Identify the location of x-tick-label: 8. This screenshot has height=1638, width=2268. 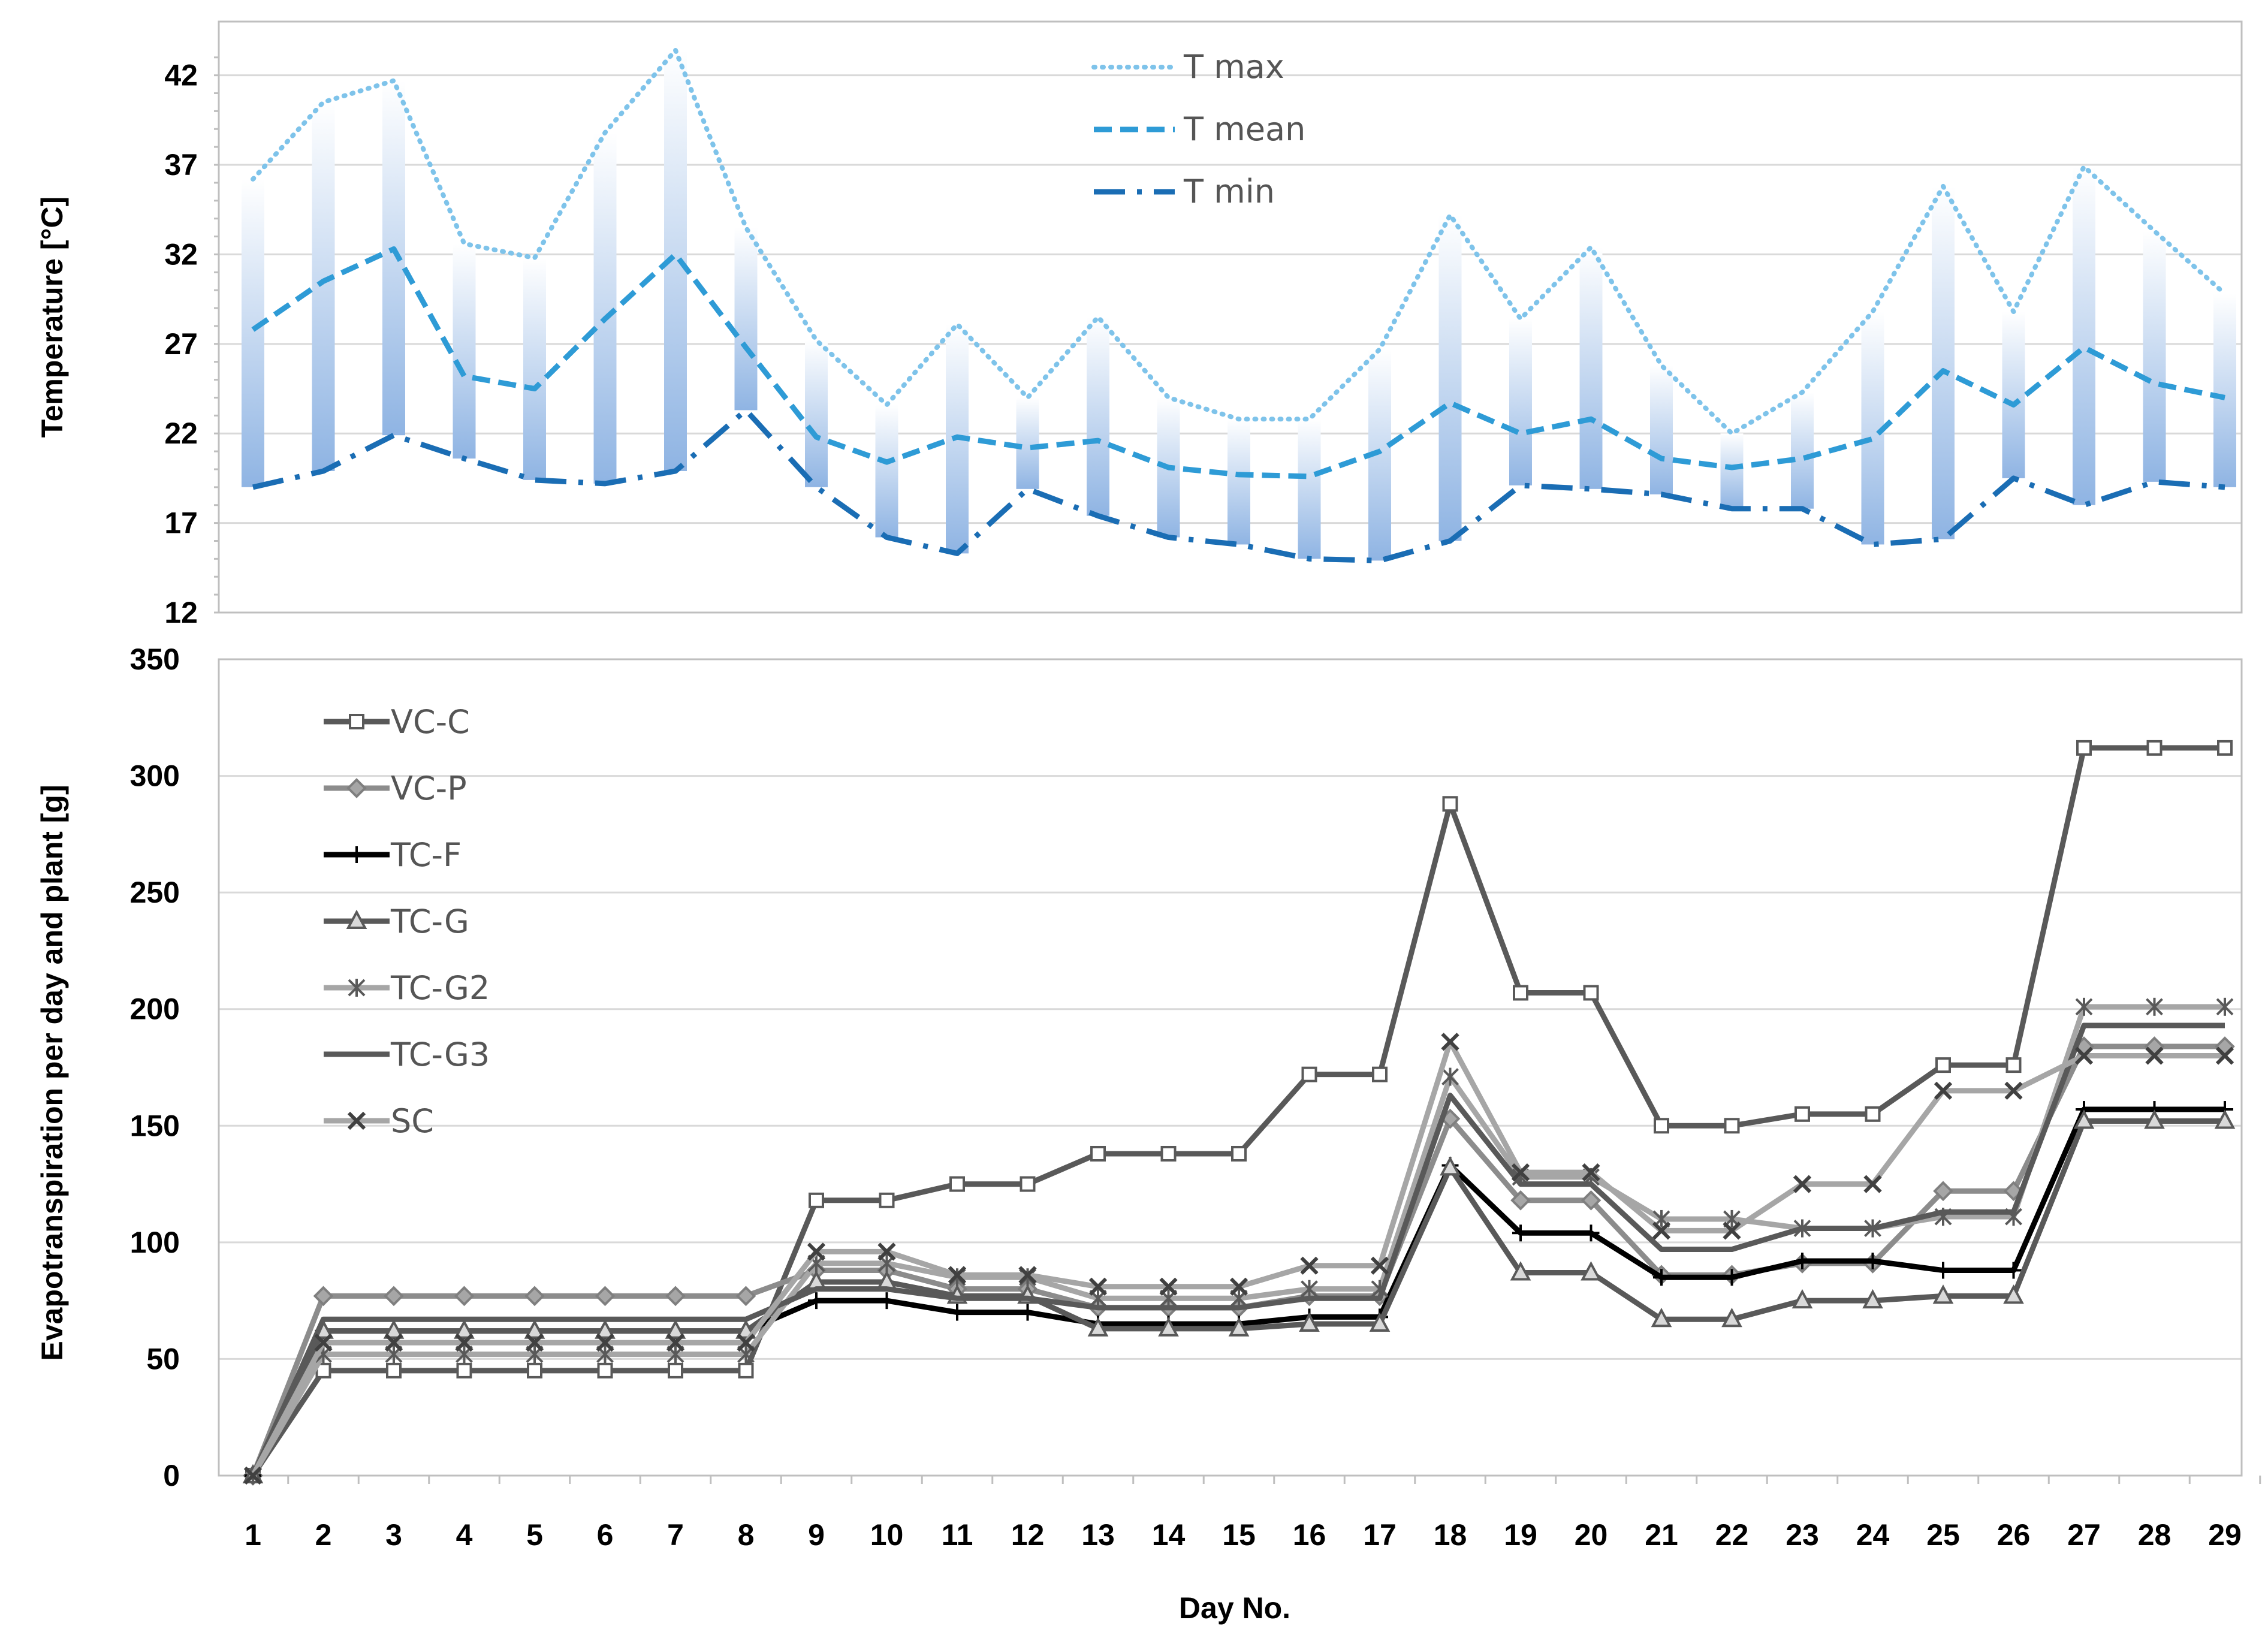
(747, 1535).